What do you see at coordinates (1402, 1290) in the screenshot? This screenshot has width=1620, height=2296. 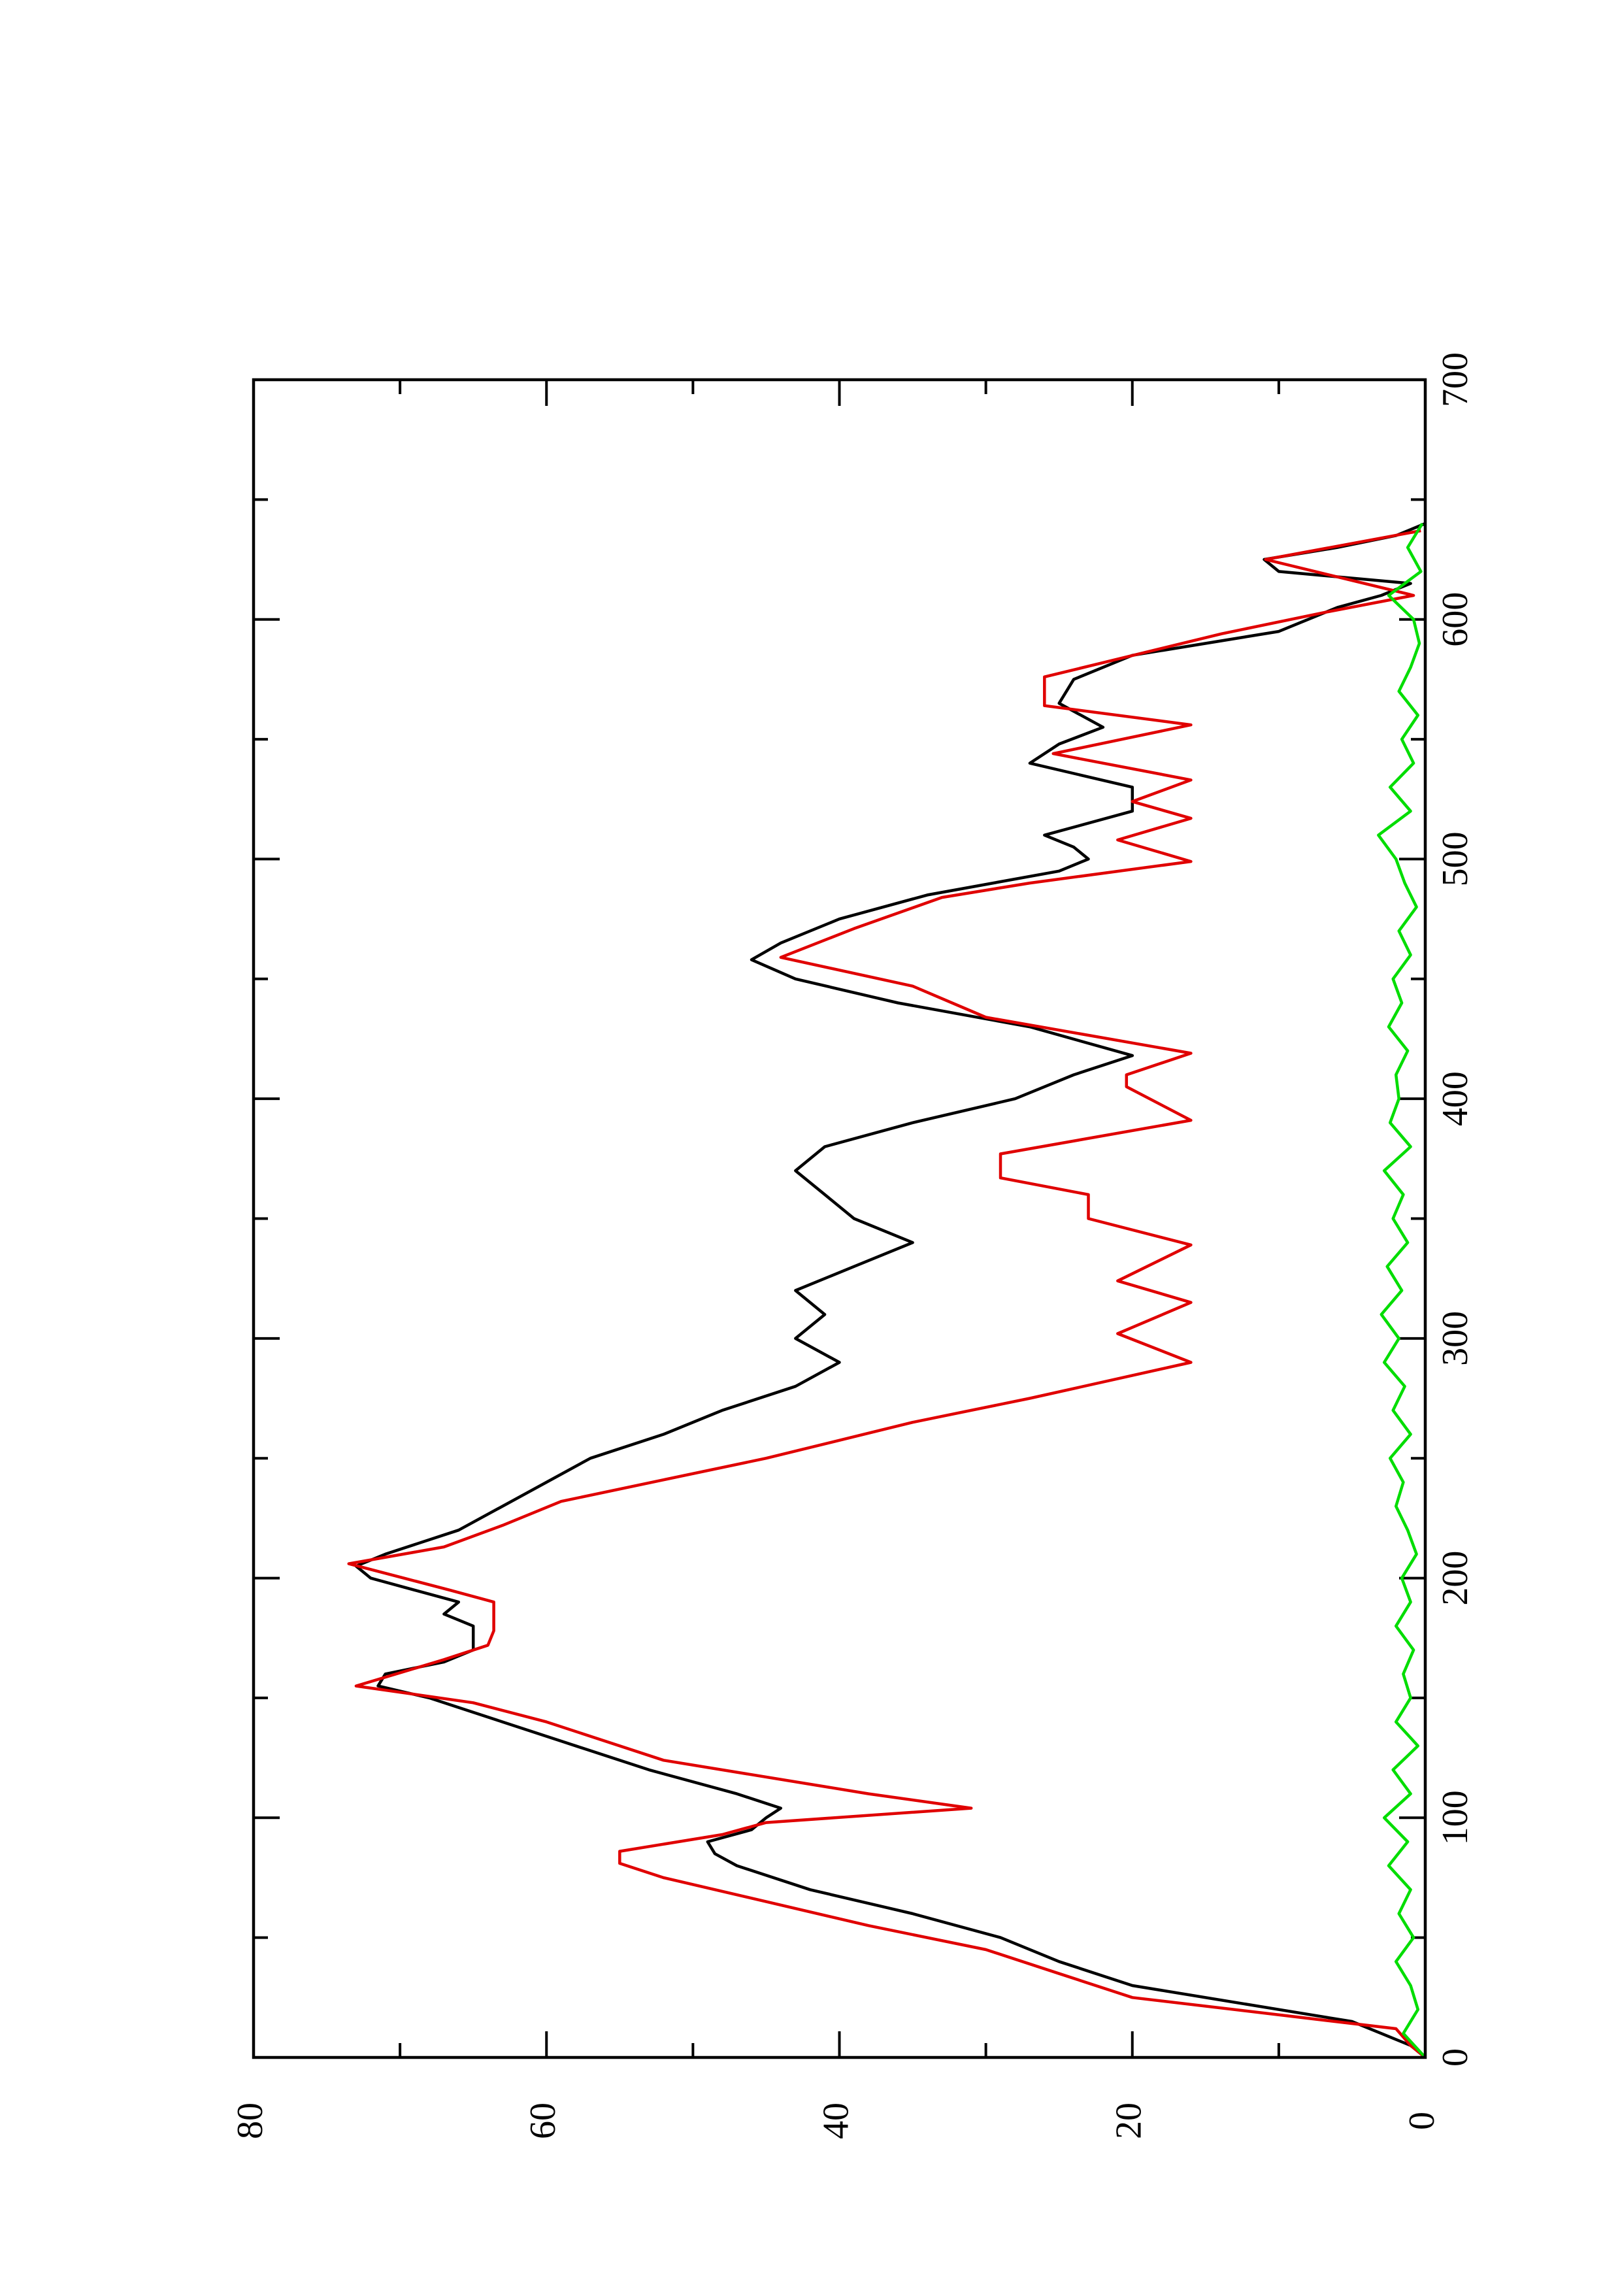 I see `series-line` at bounding box center [1402, 1290].